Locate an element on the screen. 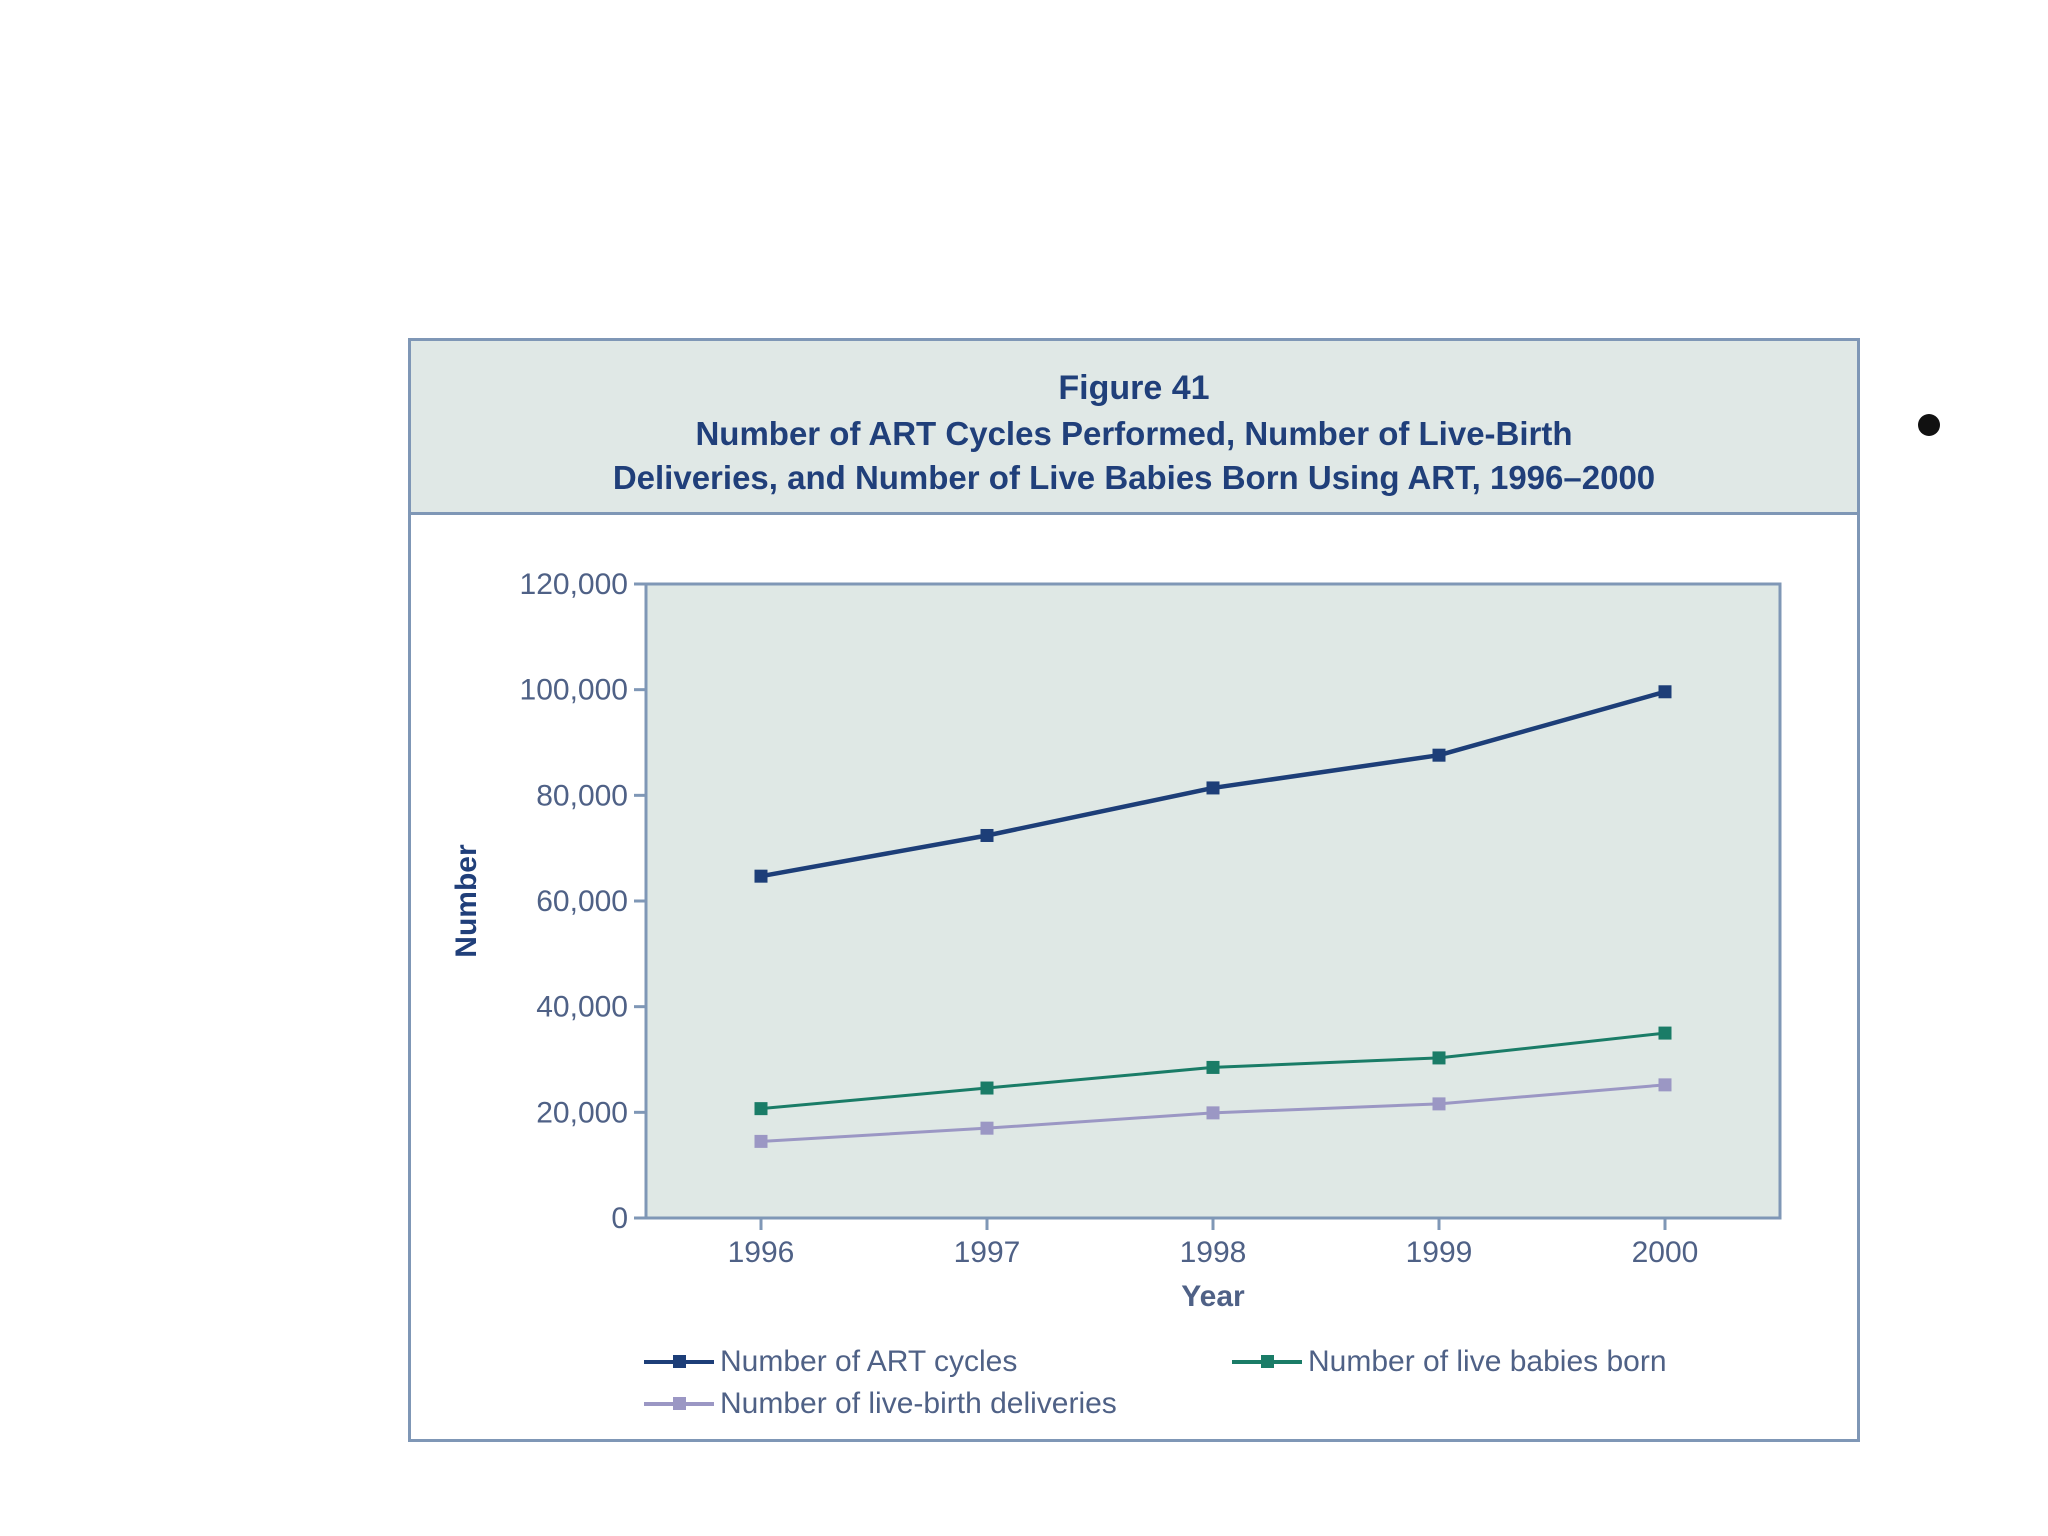  y-tick-label: 20,000 is located at coordinates (582, 1112).